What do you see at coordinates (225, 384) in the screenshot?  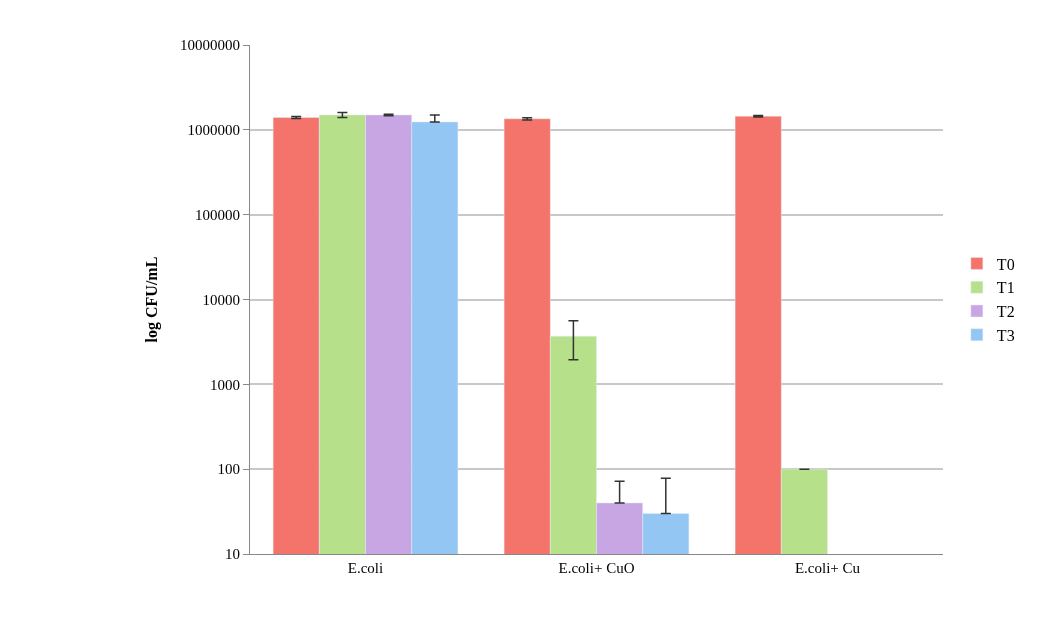 I see `y-tick-label: 1000` at bounding box center [225, 384].